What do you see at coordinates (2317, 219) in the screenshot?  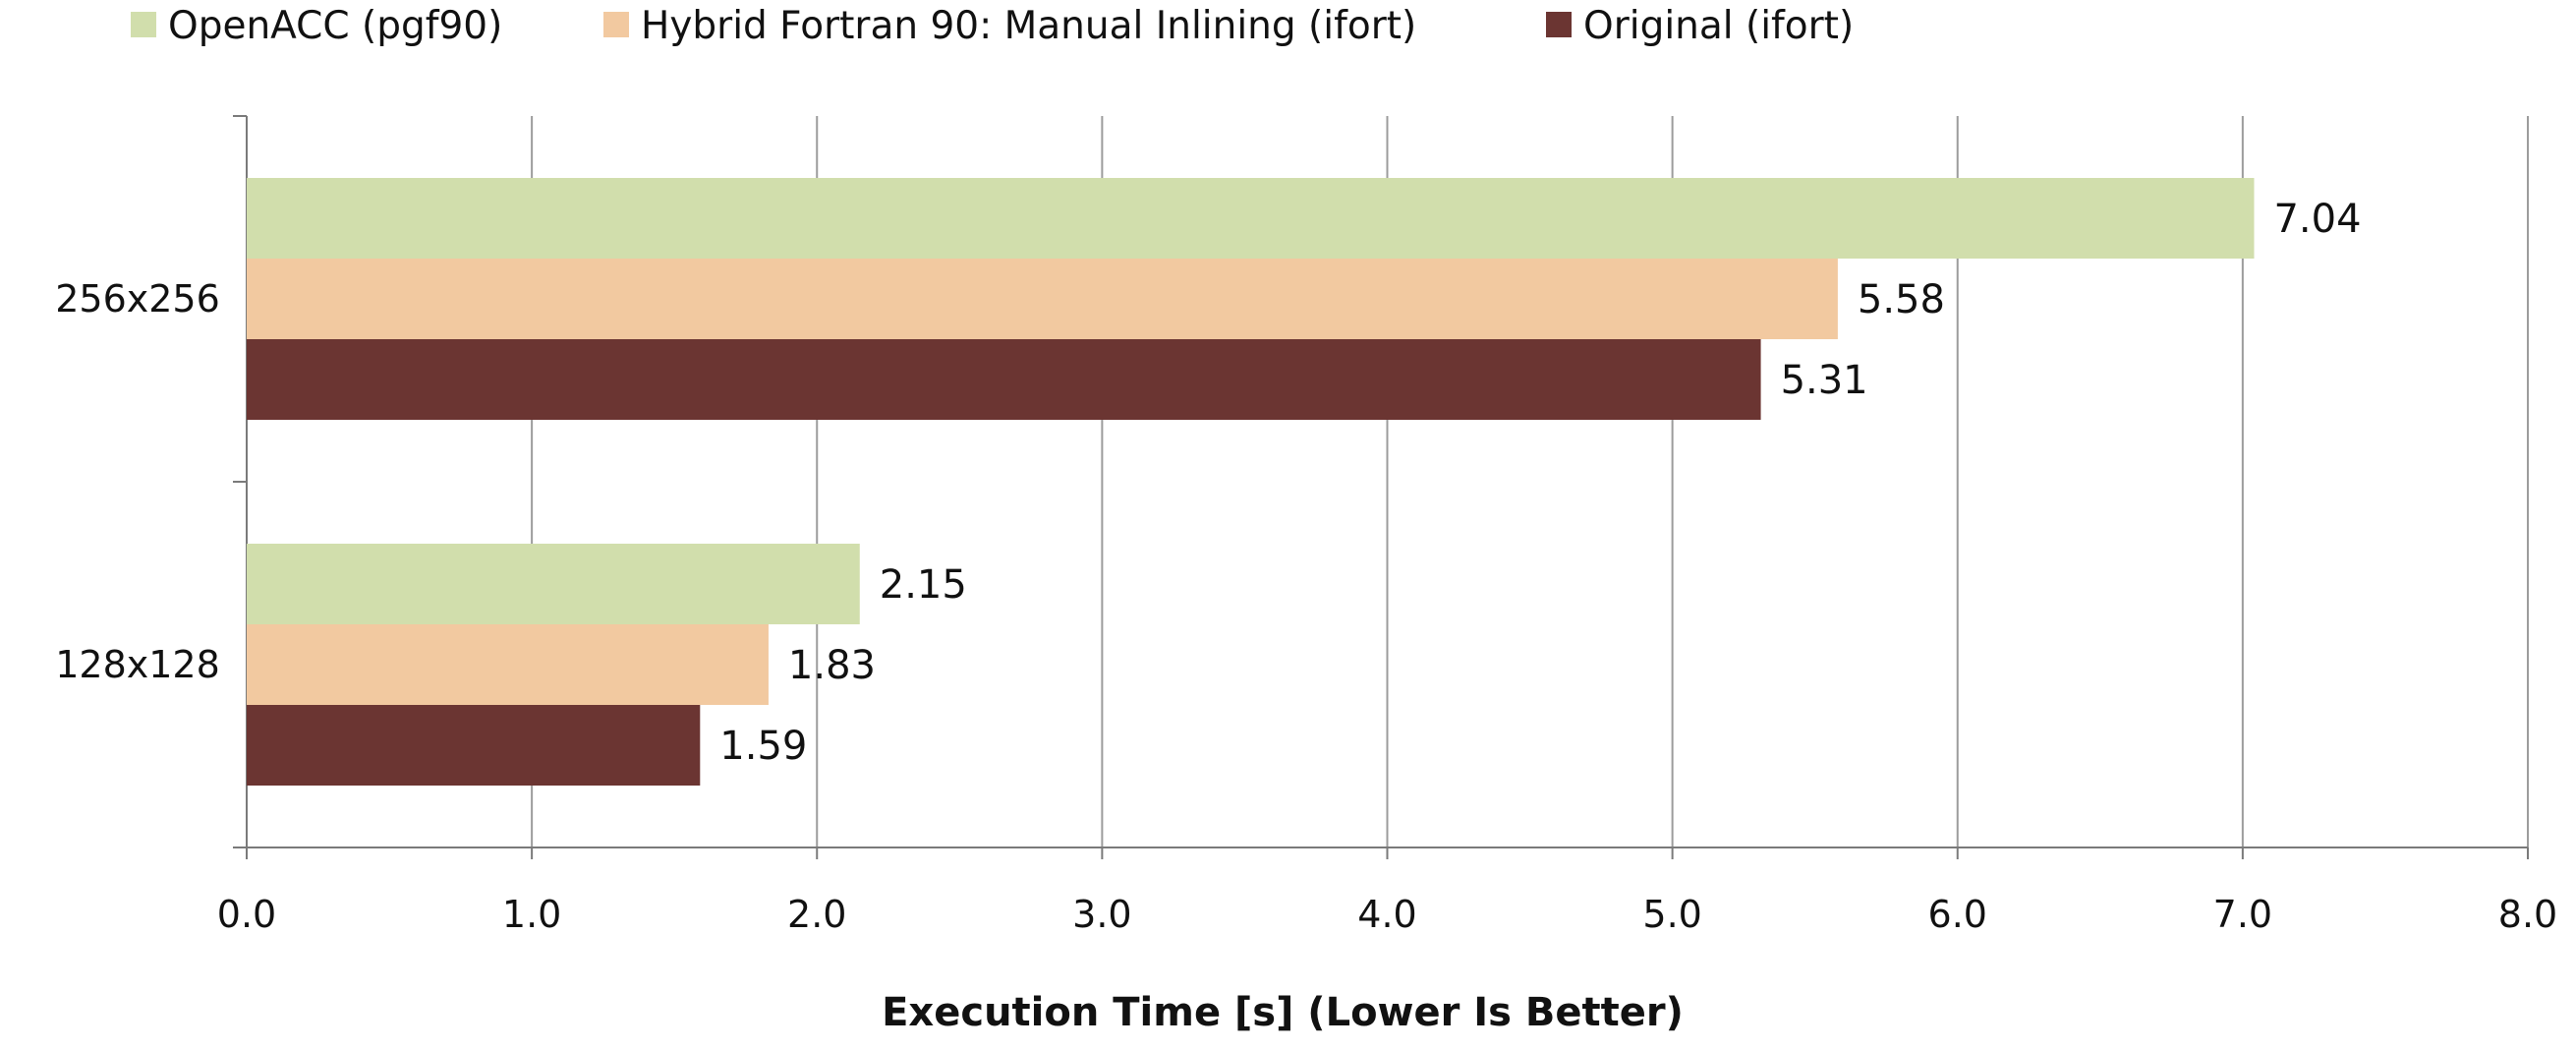 I see `data-label: 7.04` at bounding box center [2317, 219].